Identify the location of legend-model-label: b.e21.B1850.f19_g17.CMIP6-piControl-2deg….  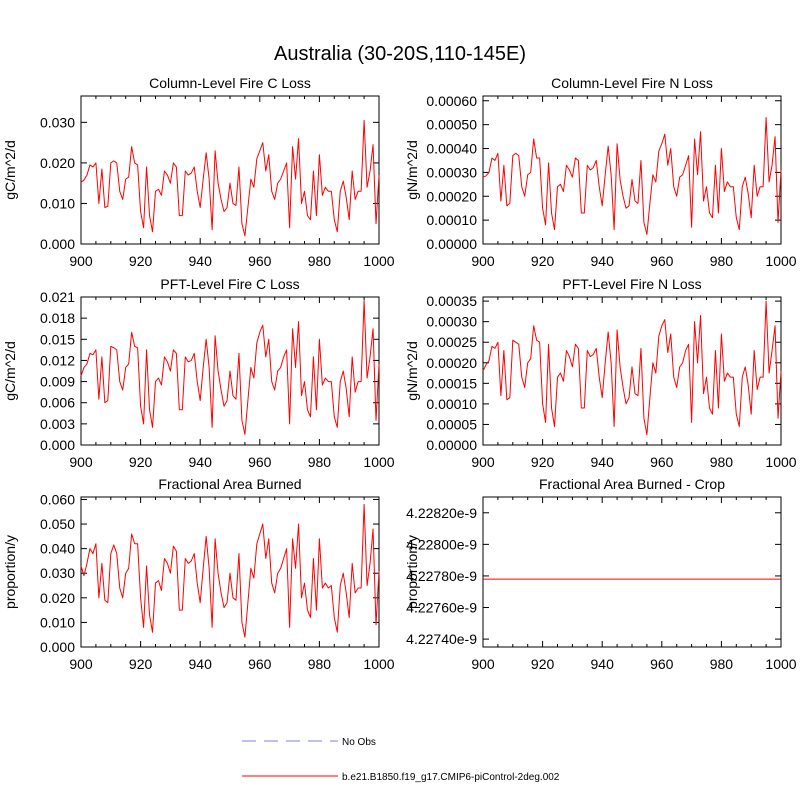
(451, 777).